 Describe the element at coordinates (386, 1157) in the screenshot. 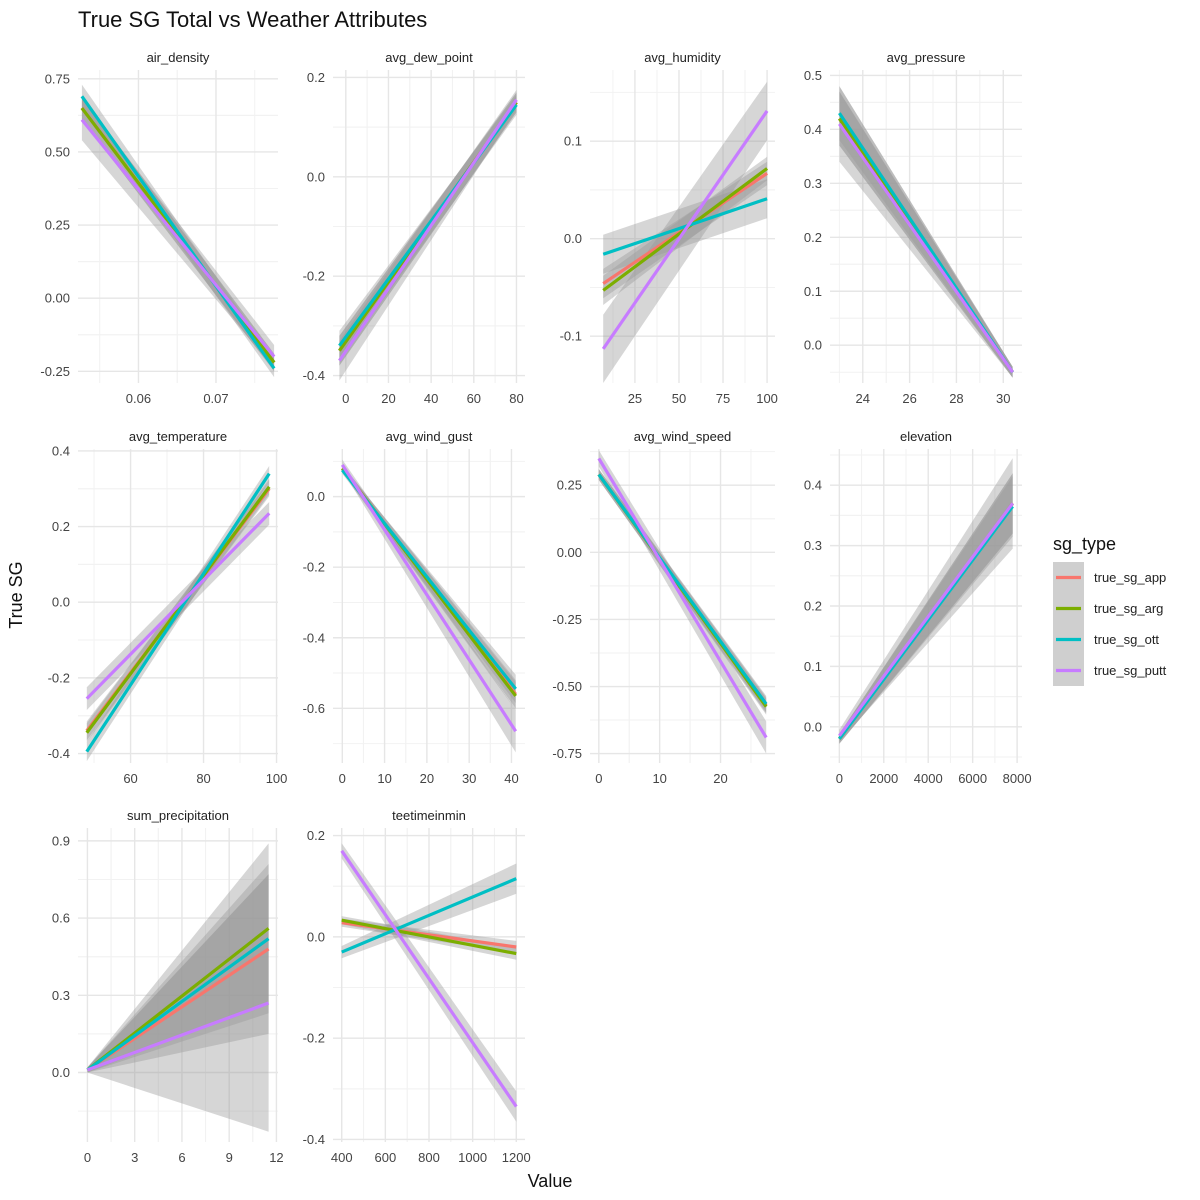

I see `x-tick-label: 600` at that location.